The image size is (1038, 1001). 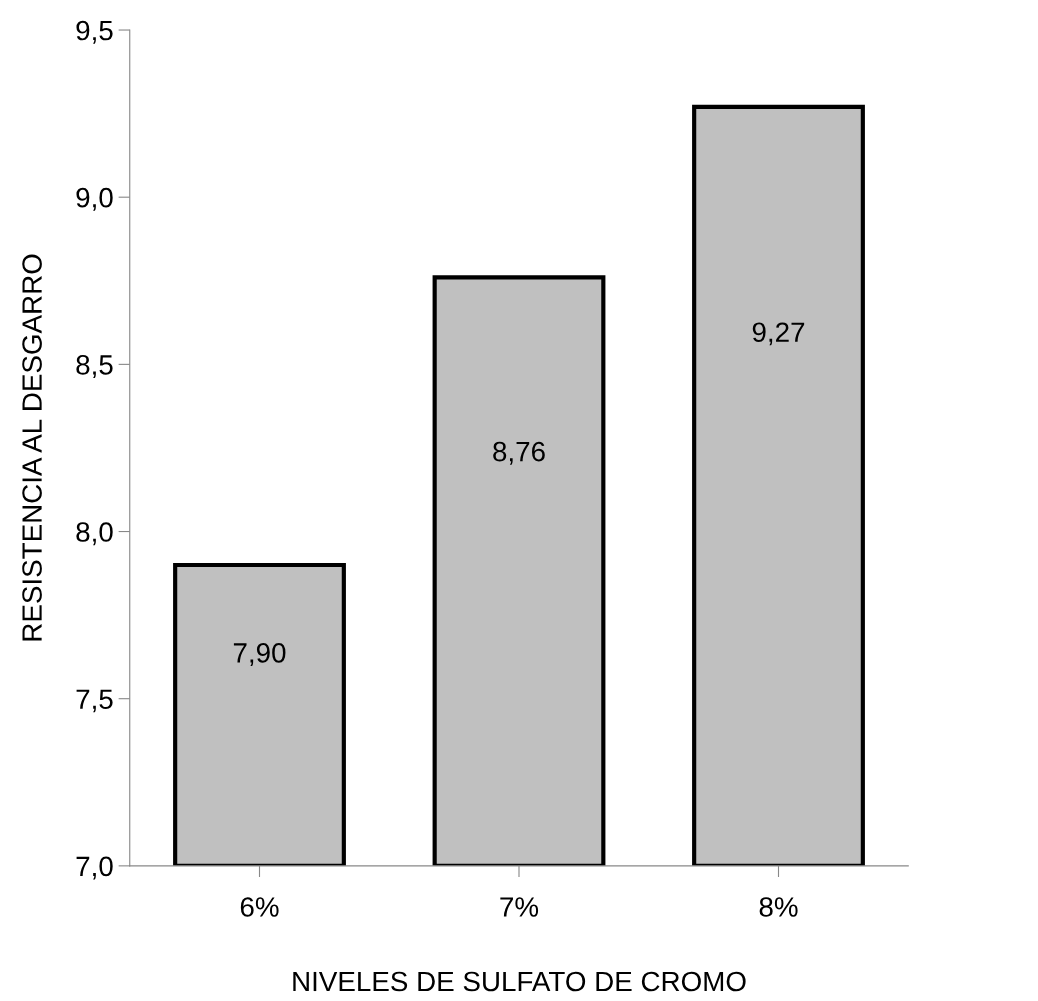 I want to click on x-axis-title: NIVELES DE SULFATO DE CROMO, so click(x=519, y=981).